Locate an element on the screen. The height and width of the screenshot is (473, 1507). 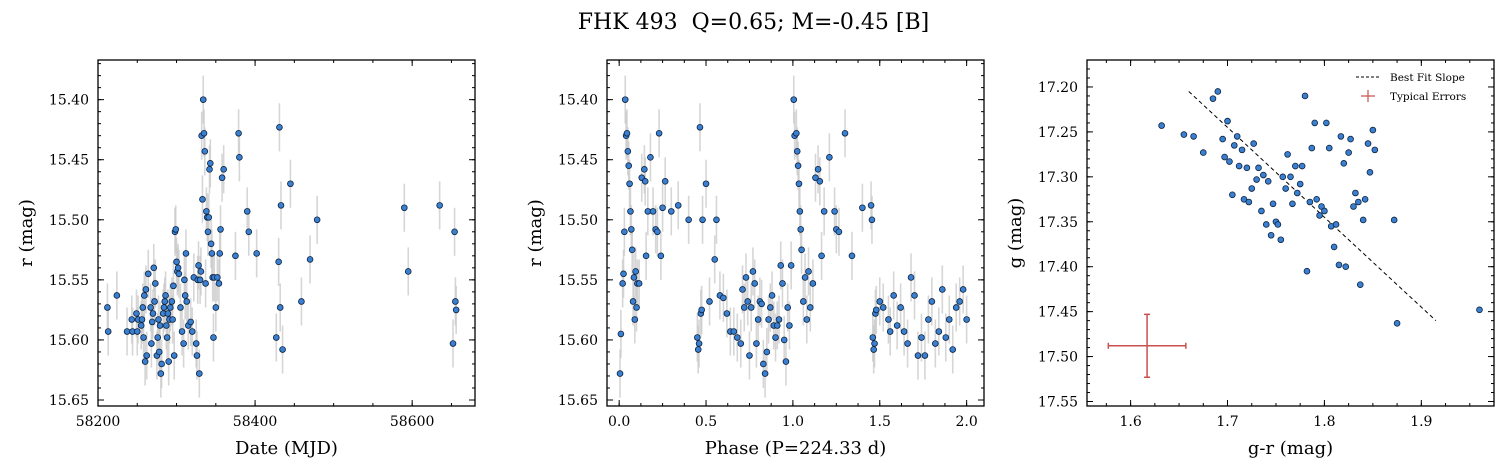
y-tick-label: 17.20 is located at coordinates (1058, 88).